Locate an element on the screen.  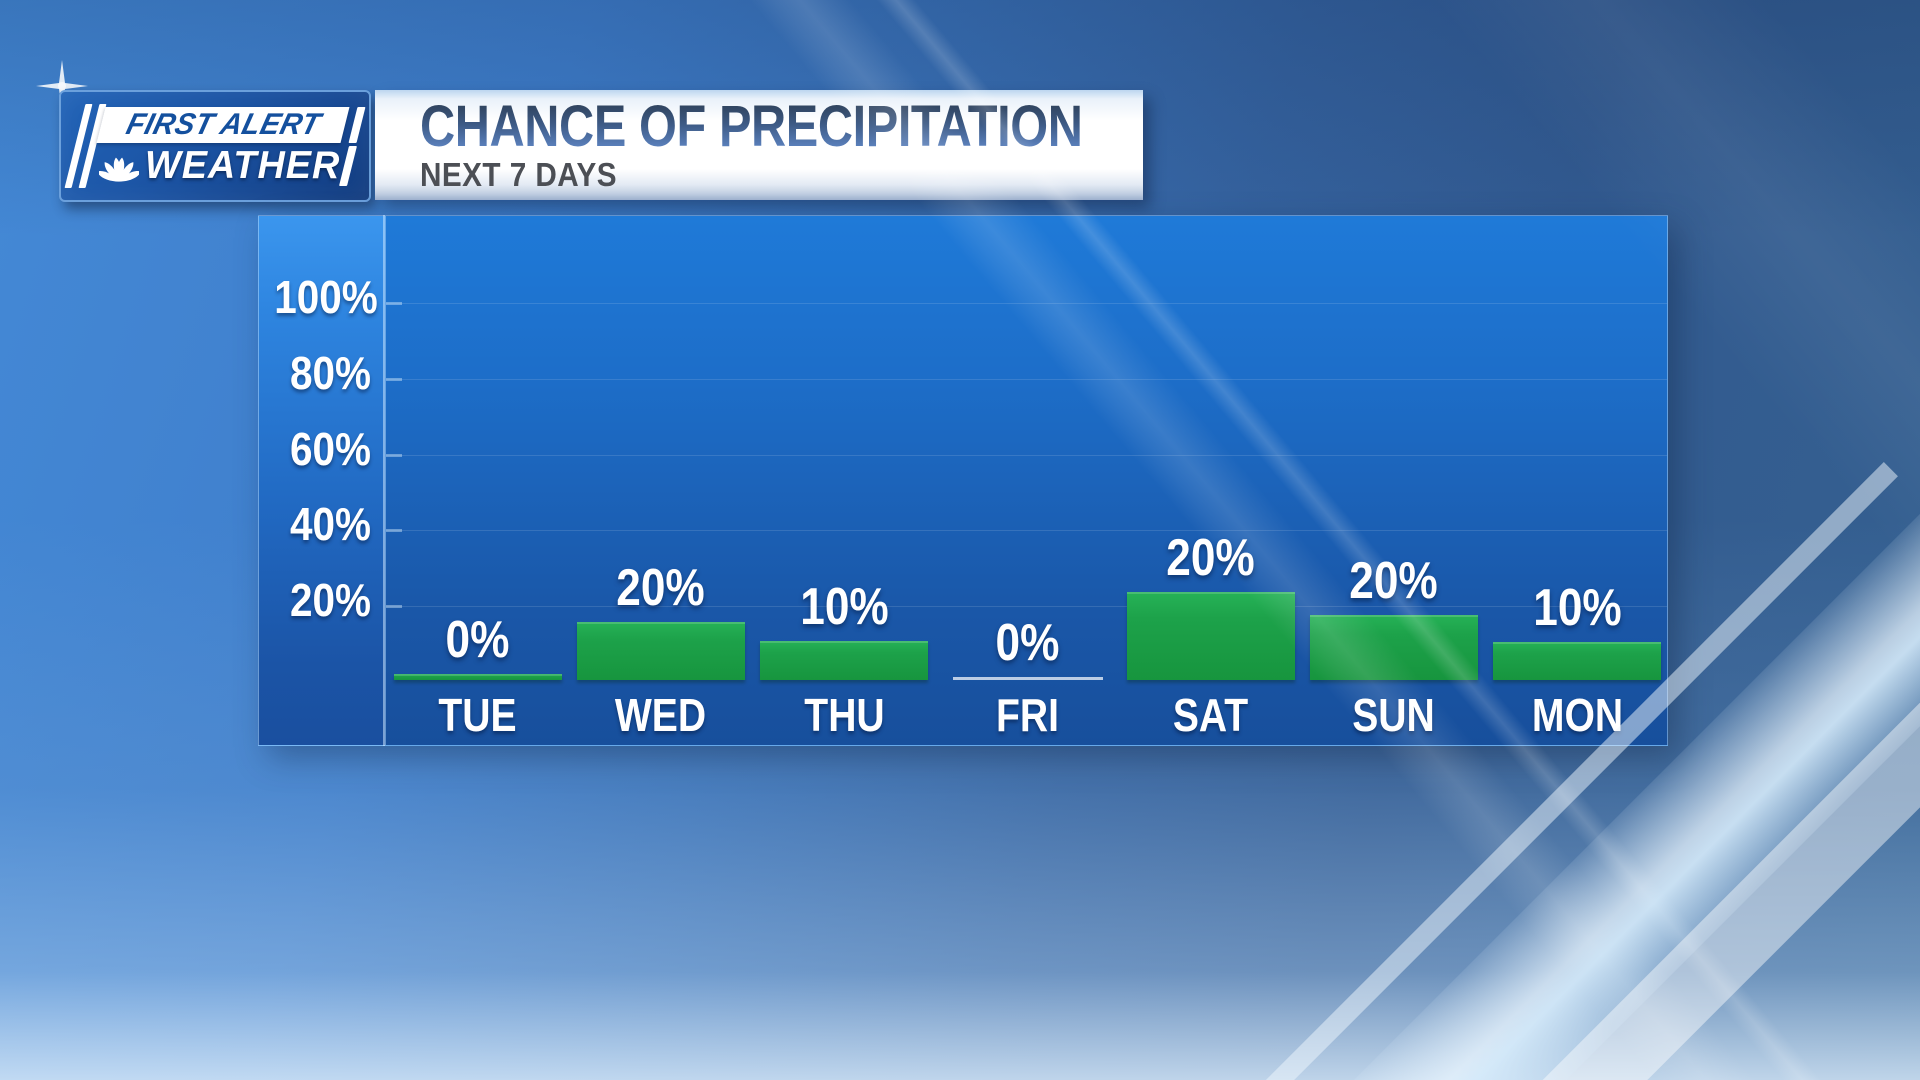
day-label-TUE: TUE is located at coordinates (477, 715).